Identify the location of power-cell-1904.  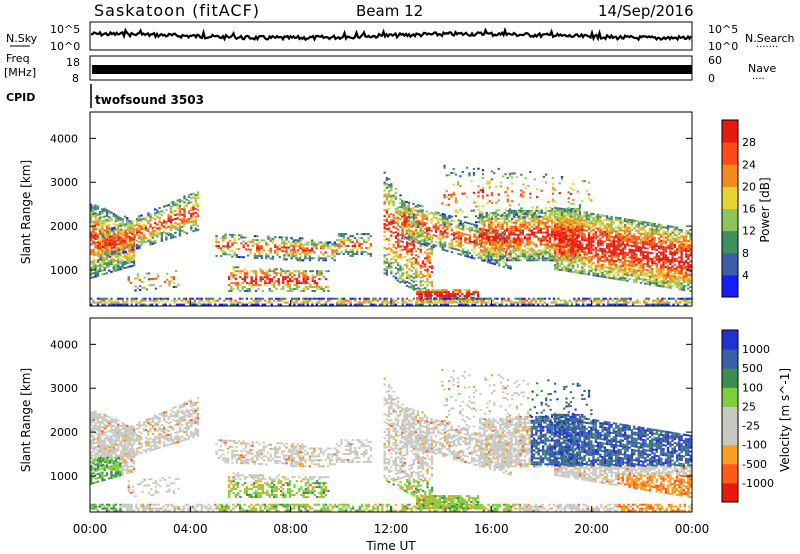
(411, 221).